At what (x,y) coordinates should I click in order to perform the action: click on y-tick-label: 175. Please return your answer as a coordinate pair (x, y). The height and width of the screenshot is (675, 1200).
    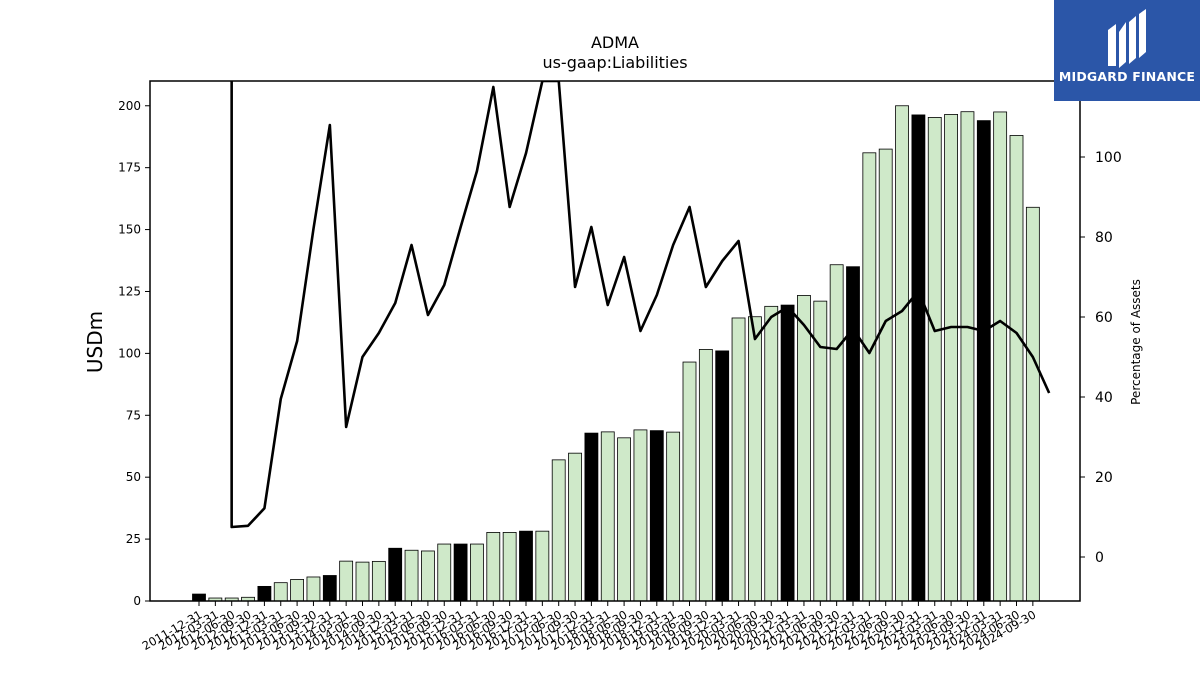
    Looking at the image, I should click on (129, 168).